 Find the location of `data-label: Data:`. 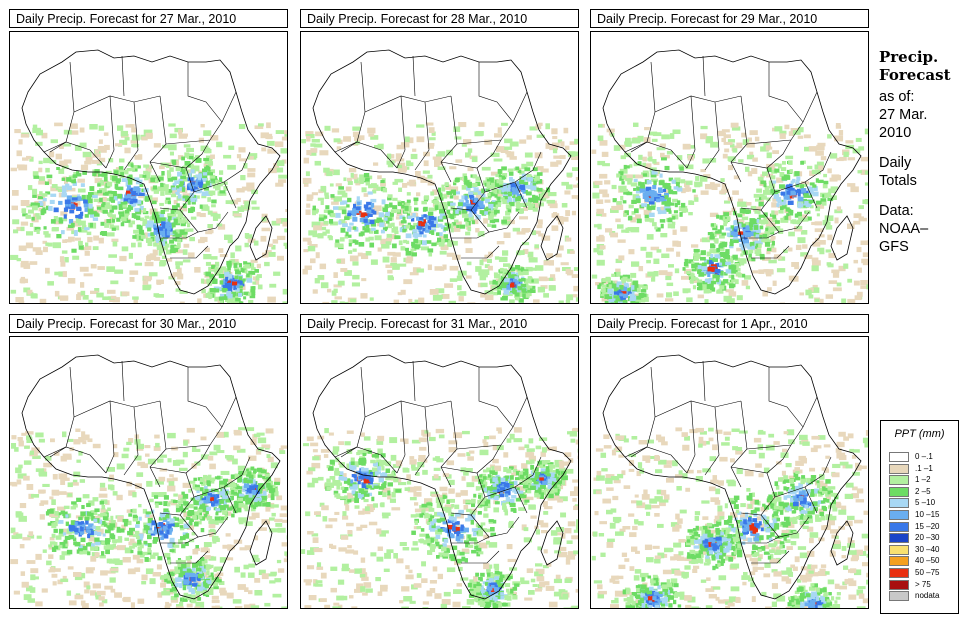

data-label: Data: is located at coordinates (896, 211).